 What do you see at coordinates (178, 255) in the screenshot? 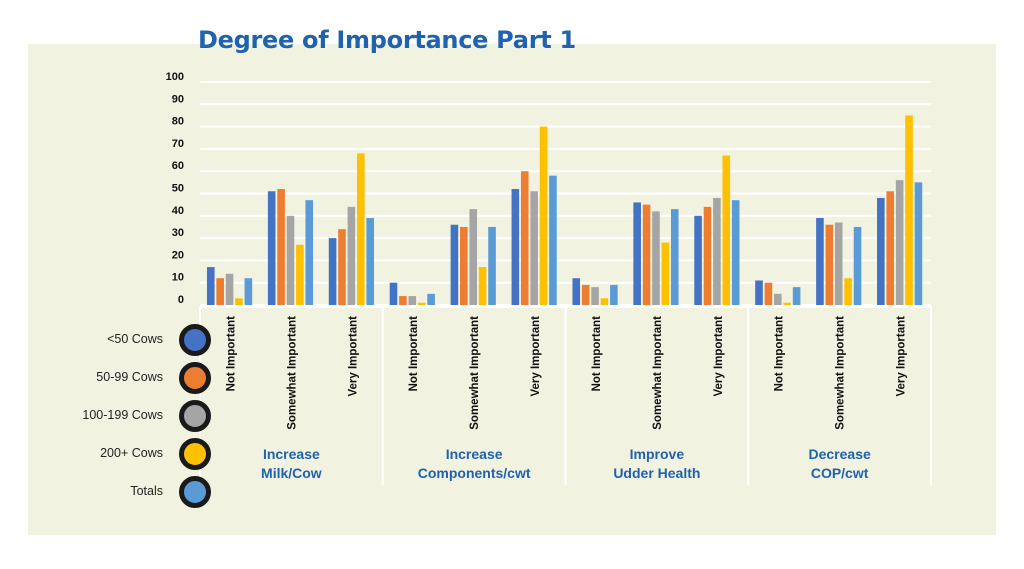
I see `y-tick-label: 20` at bounding box center [178, 255].